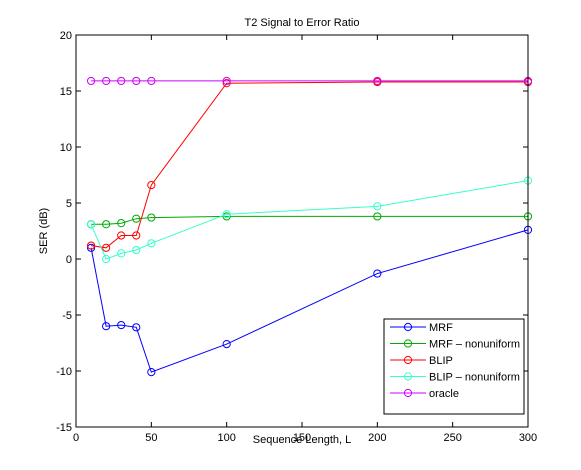 The width and height of the screenshot is (581, 470). What do you see at coordinates (474, 378) in the screenshot?
I see `legend-label: BLIP – nonuniform` at bounding box center [474, 378].